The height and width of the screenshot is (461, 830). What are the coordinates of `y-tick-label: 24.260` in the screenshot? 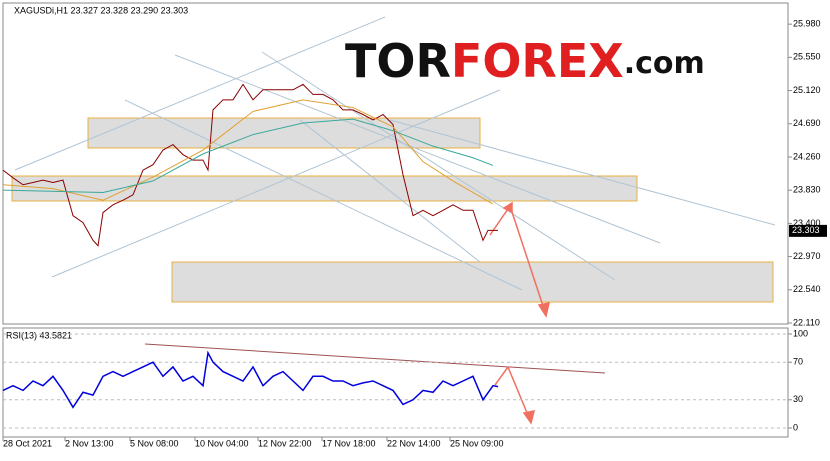 It's located at (807, 156).